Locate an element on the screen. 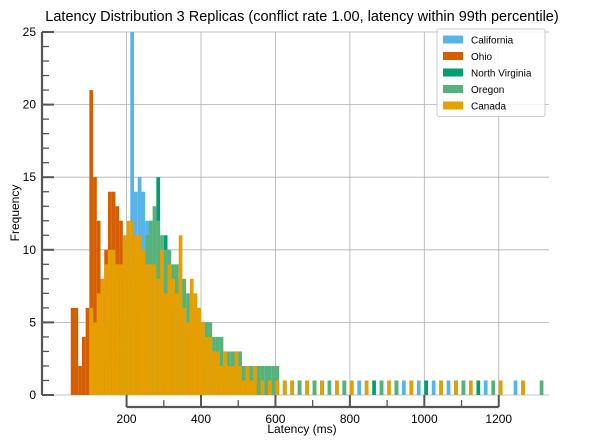 This screenshot has height=446, width=595. y-tick-label: 10 is located at coordinates (30, 250).